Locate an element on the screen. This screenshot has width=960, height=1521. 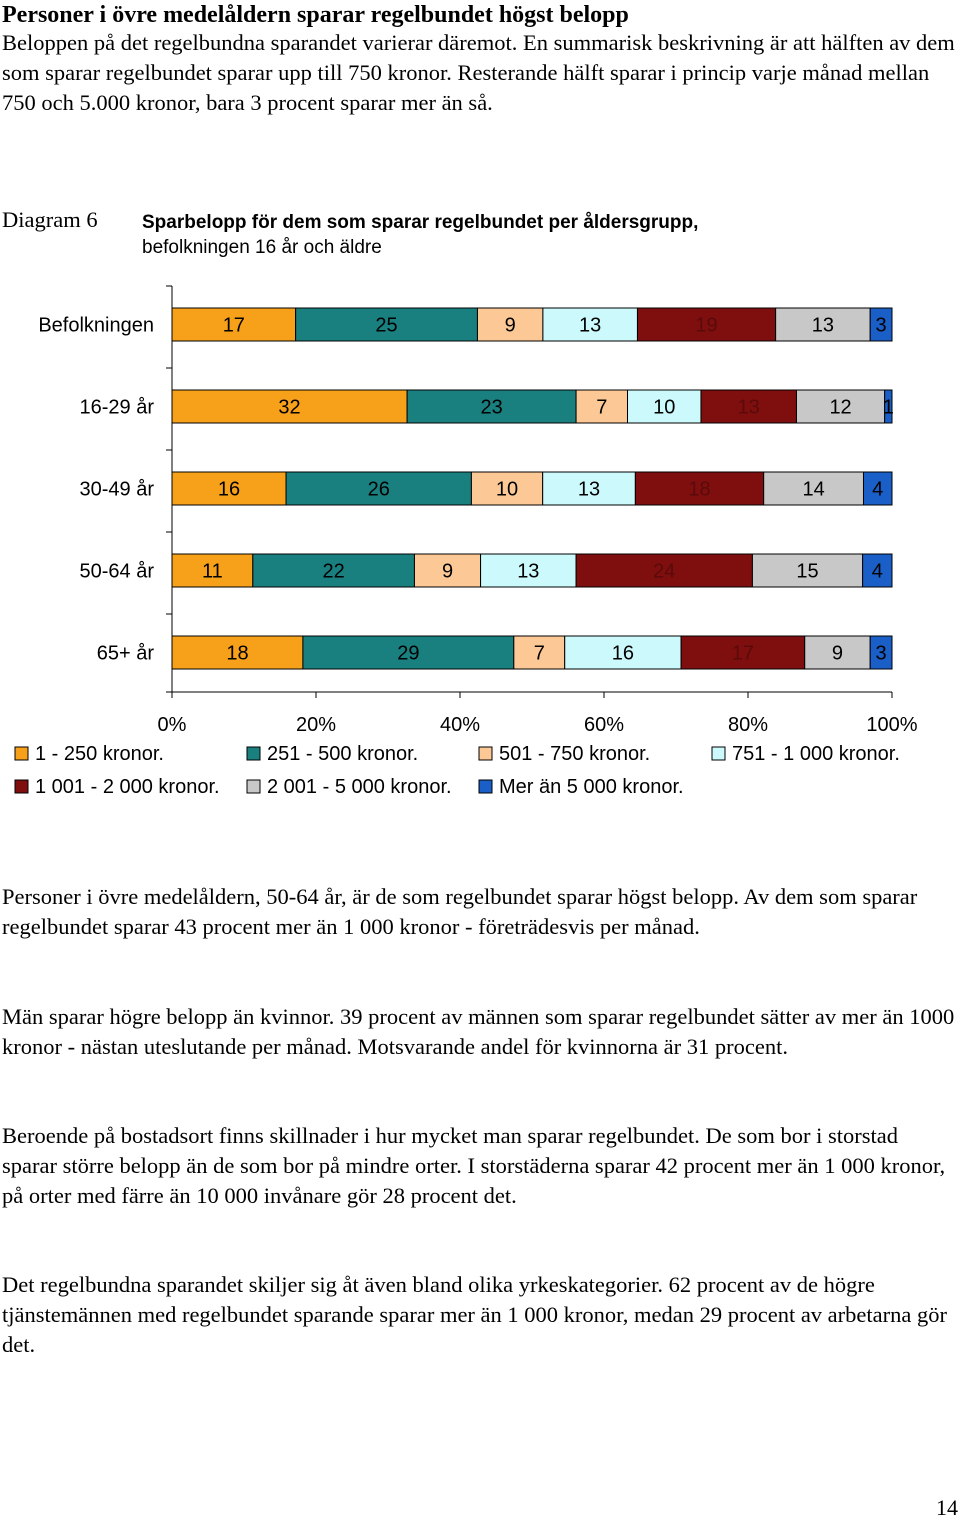
value-axis-tick-label: 20% is located at coordinates (316, 725).